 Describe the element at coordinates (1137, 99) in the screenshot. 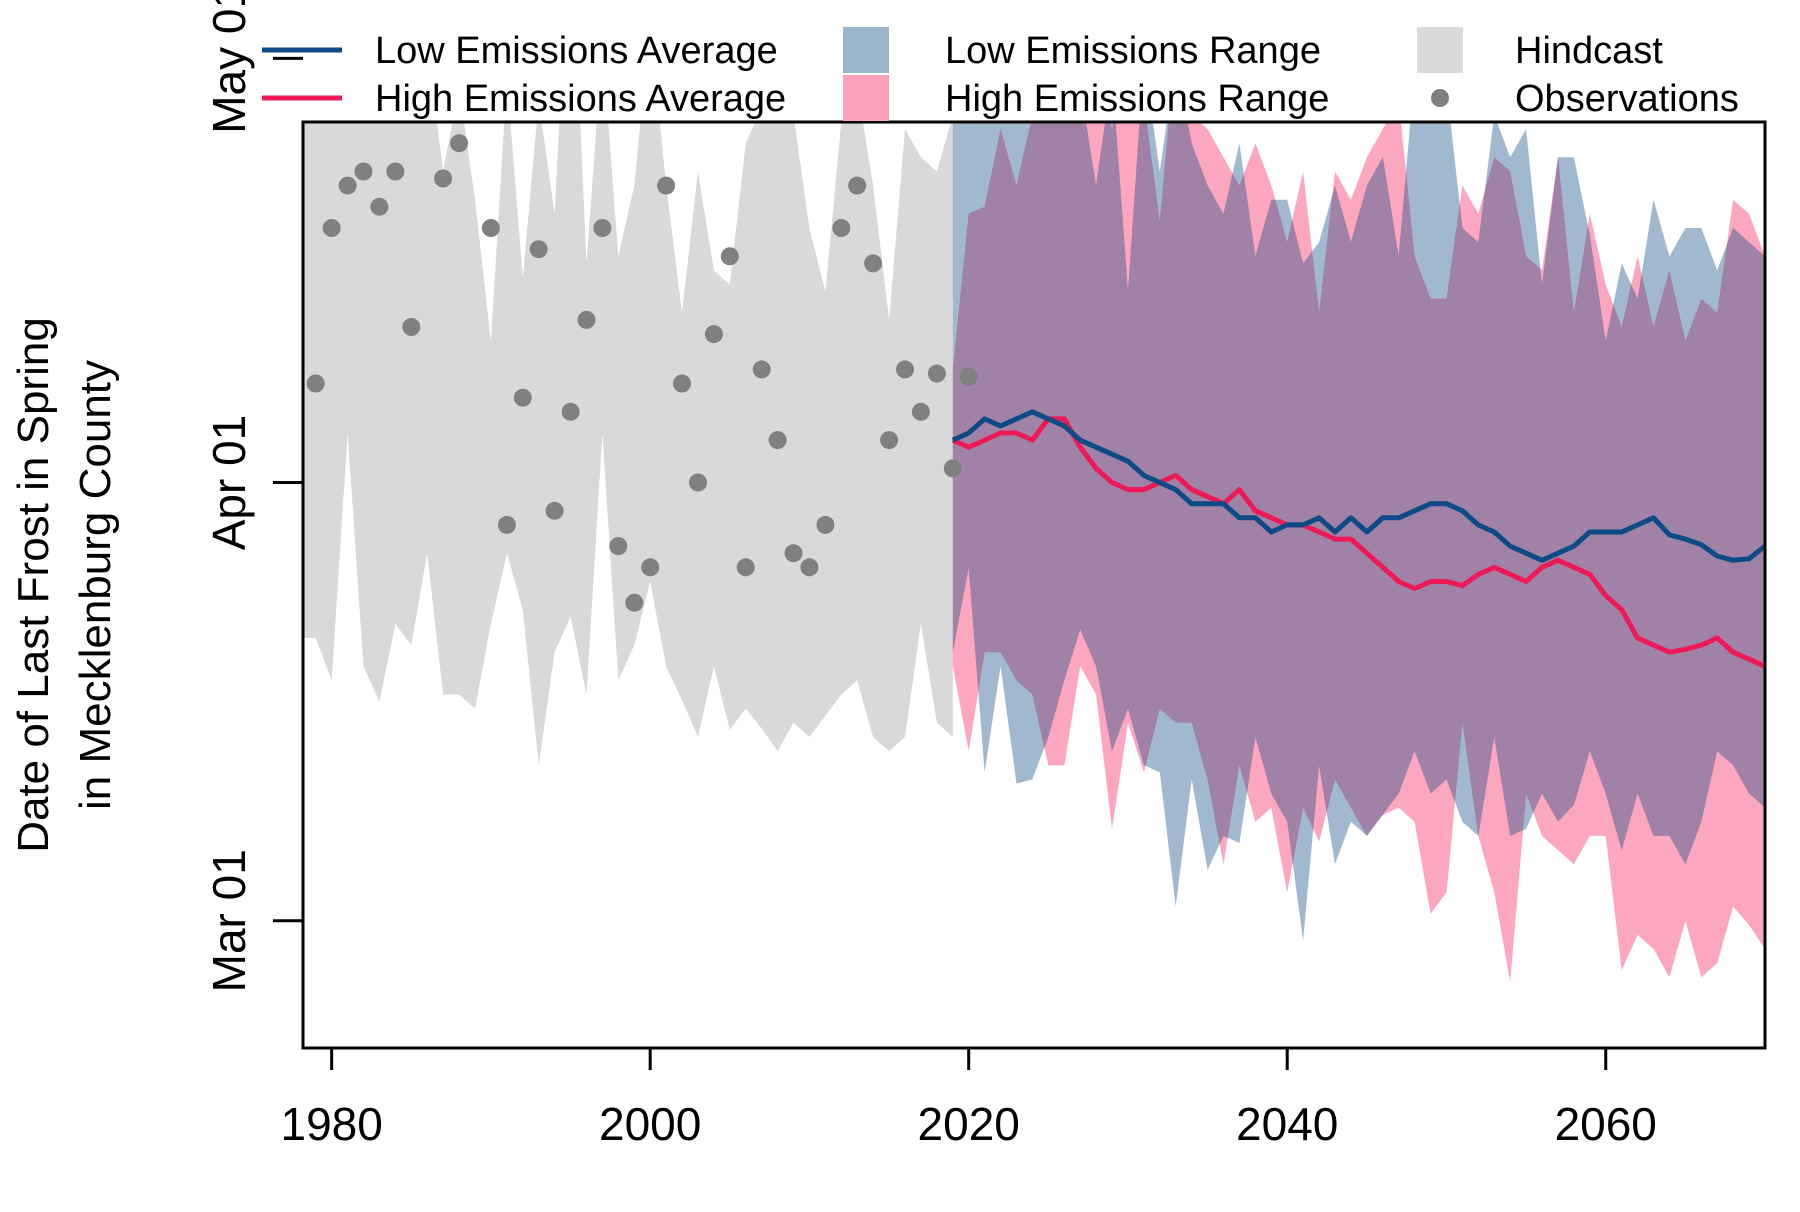

I see `legend-label: High Emissions Range` at that location.